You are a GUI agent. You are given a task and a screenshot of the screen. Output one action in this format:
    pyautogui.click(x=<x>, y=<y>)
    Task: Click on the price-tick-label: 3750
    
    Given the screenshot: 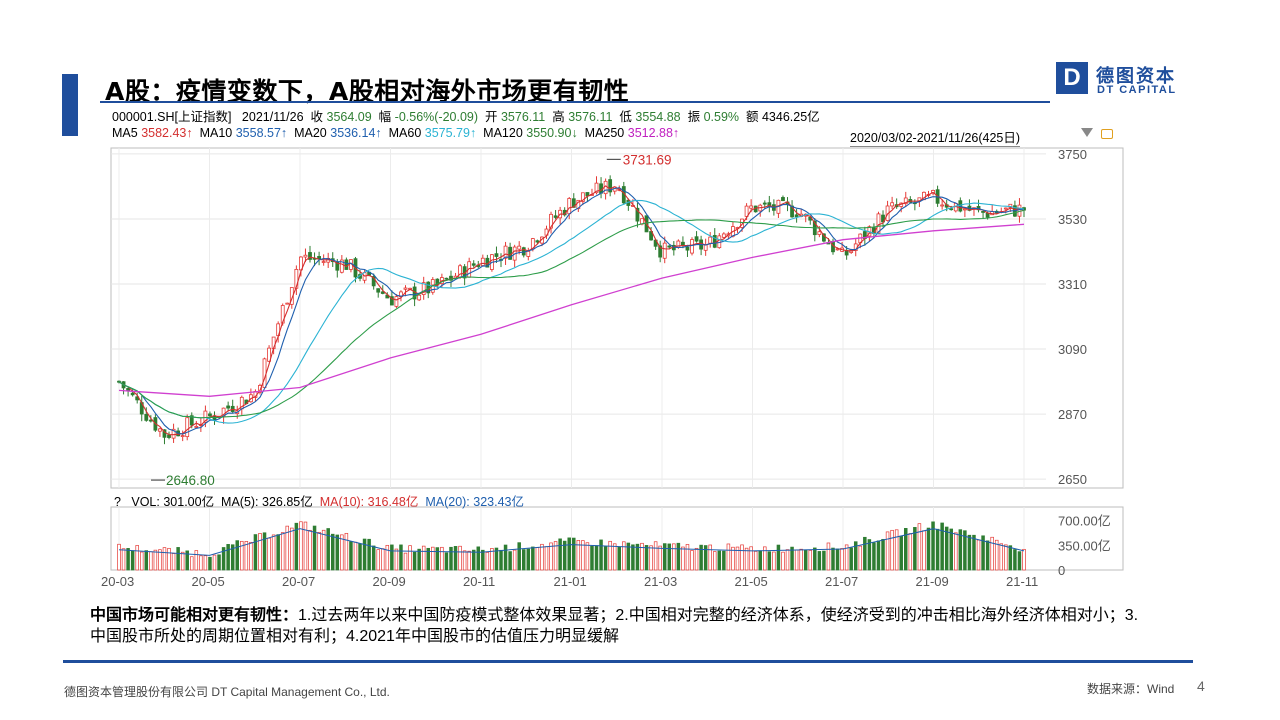 What is the action you would take?
    pyautogui.click(x=1072, y=154)
    